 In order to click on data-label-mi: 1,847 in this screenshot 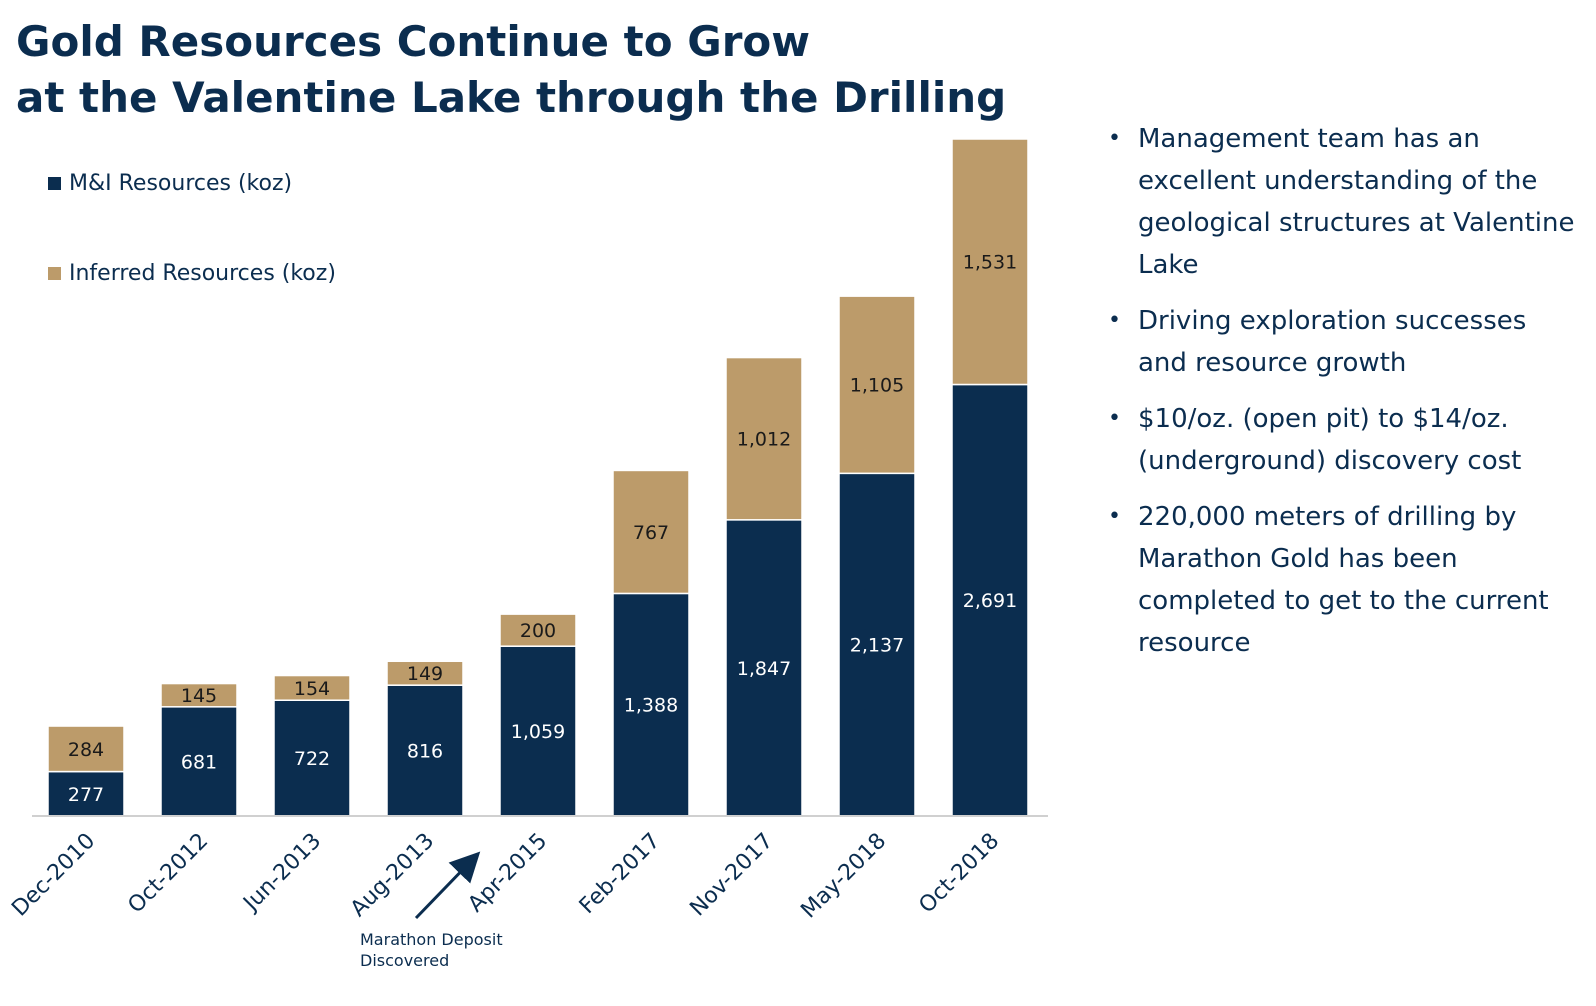, I will do `click(764, 669)`.